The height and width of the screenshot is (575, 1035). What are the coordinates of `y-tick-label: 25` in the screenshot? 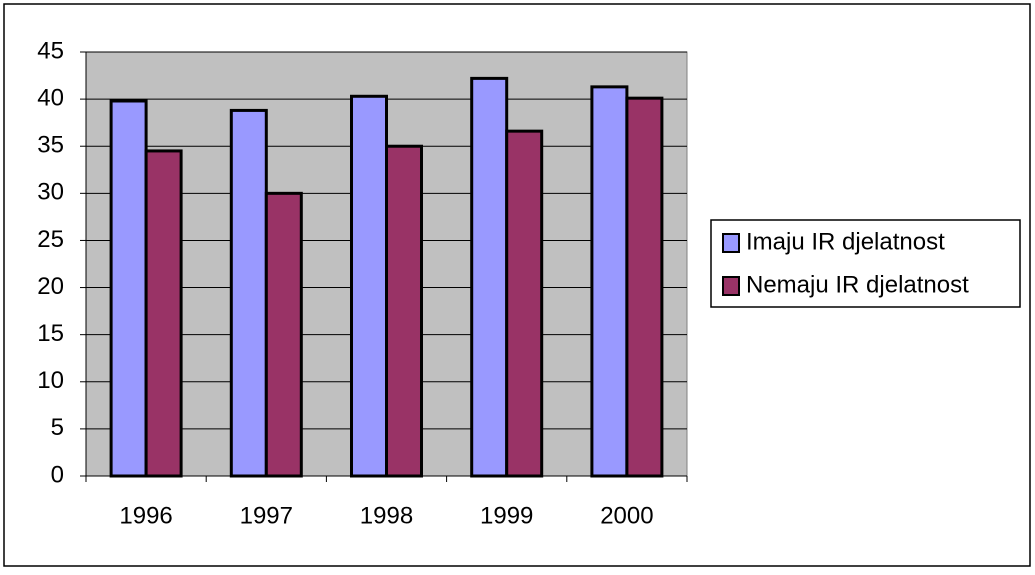 It's located at (50, 239).